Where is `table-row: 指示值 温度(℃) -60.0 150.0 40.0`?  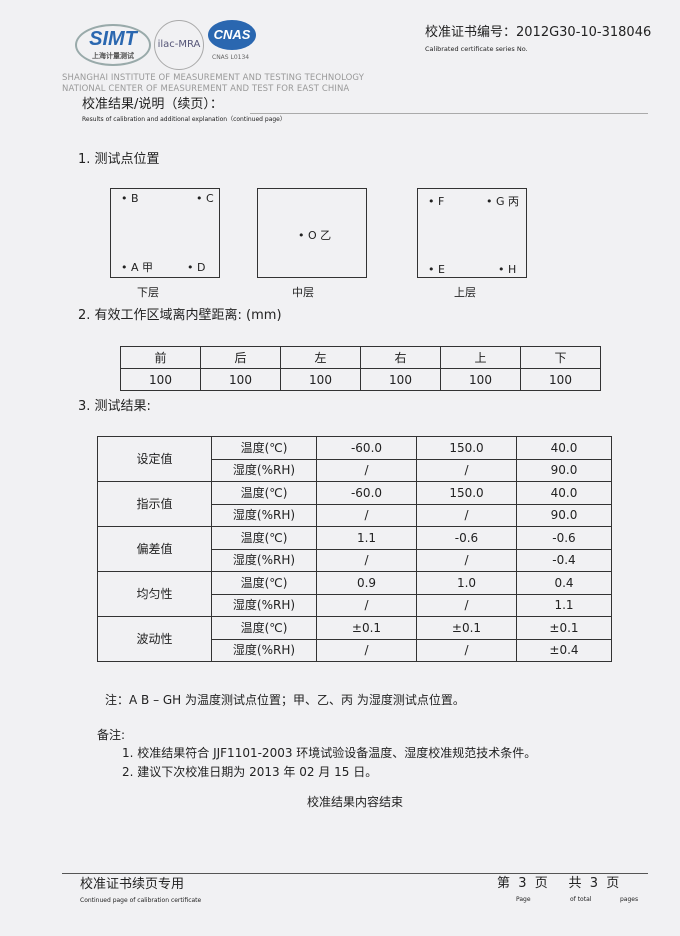
table-row: 指示值 温度(℃) -60.0 150.0 40.0 is located at coordinates (354, 504).